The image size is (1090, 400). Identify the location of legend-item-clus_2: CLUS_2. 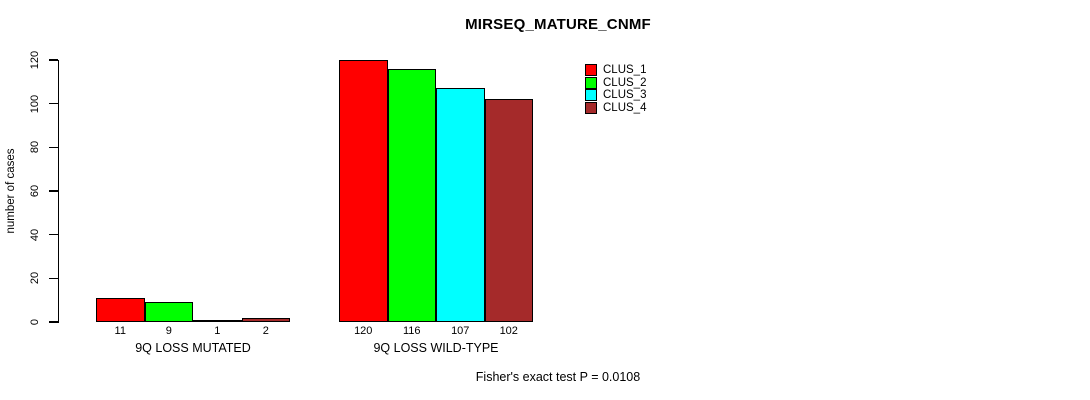
(616, 82).